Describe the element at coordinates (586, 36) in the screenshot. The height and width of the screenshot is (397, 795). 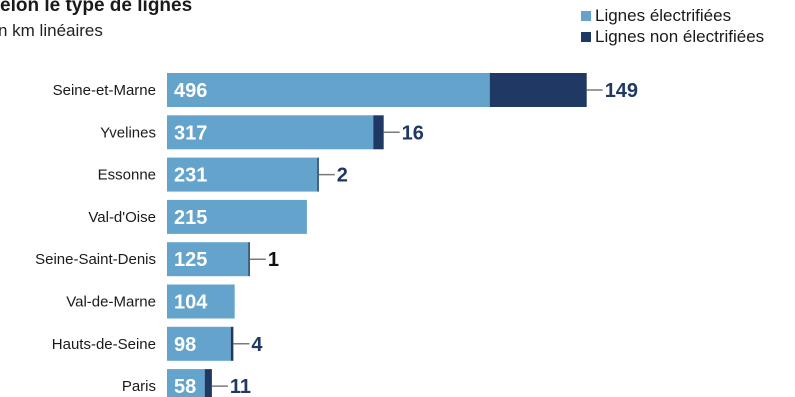
I see `legend-swatch-non-electrified` at that location.